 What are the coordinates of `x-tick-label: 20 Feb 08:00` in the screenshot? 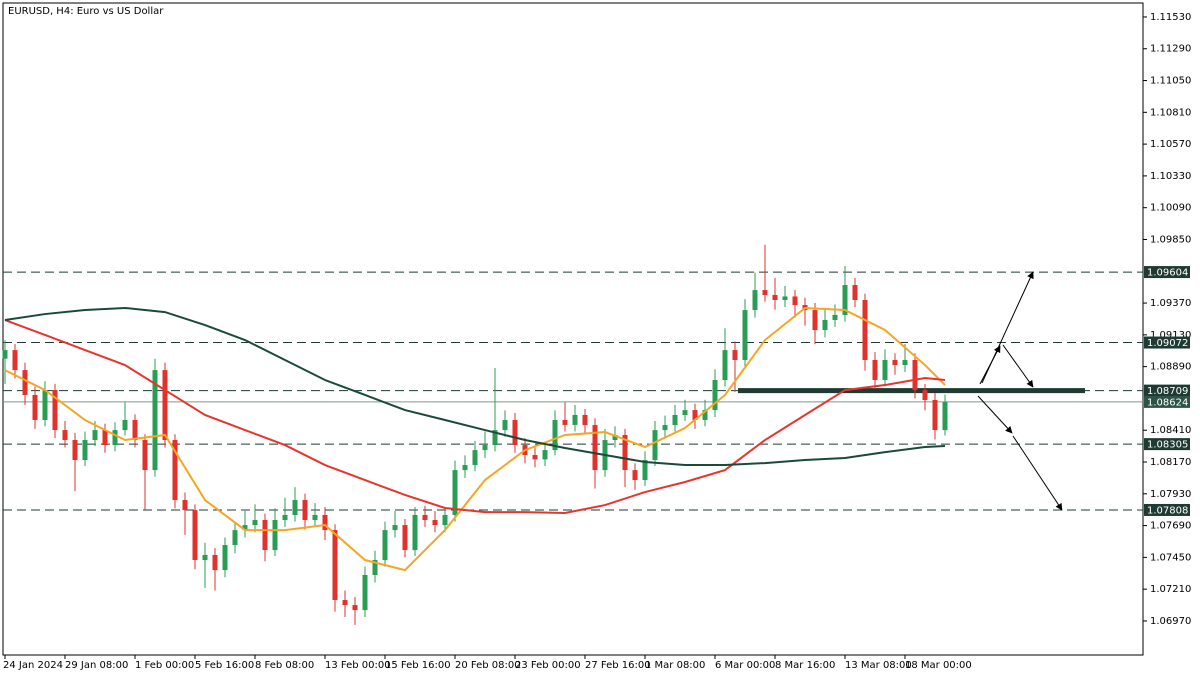 It's located at (488, 665).